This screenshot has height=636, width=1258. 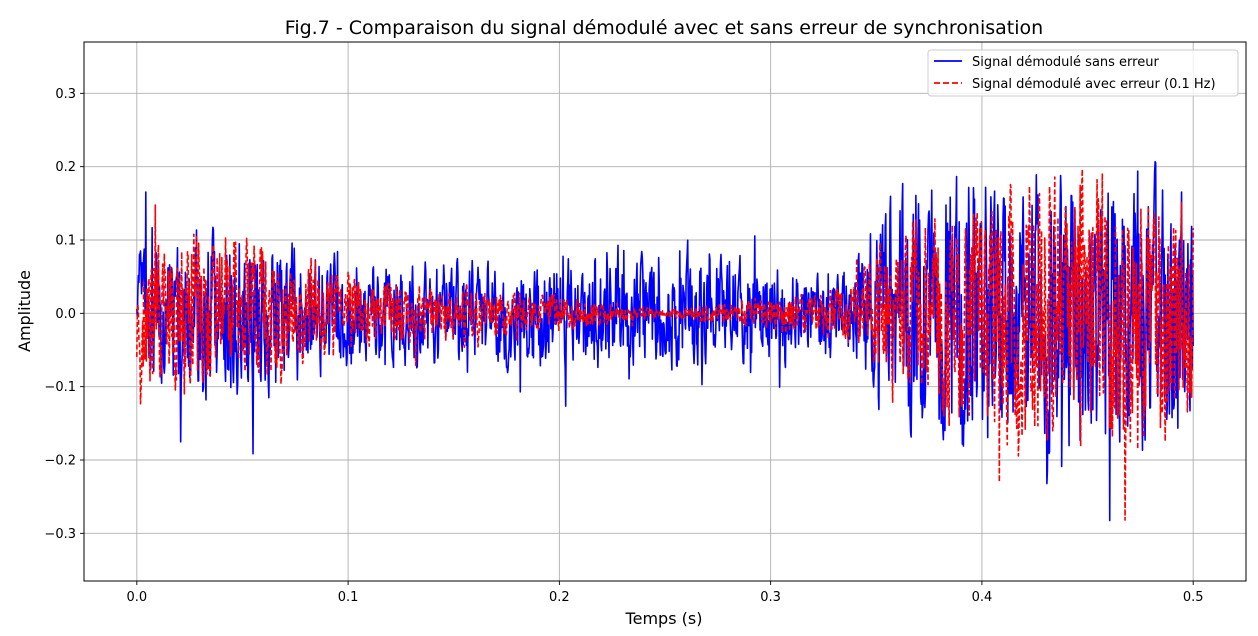 I want to click on x-axis: 0.0 0.1 0.2 0.3 0.4 0.5, so click(x=665, y=593).